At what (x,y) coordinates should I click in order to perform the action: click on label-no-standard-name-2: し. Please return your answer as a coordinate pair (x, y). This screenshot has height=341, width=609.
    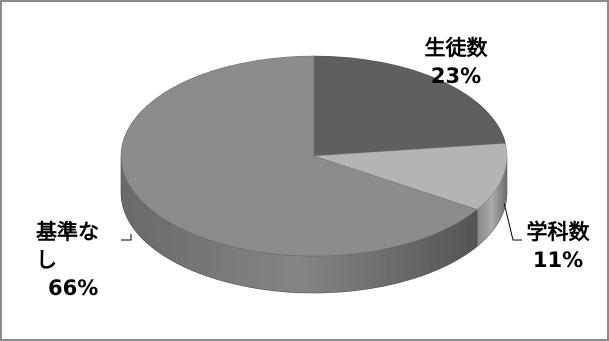
    Looking at the image, I should click on (46, 260).